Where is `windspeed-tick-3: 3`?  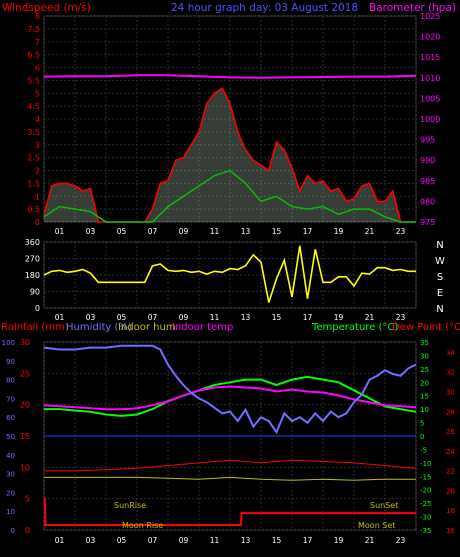
windspeed-tick-3: 3 is located at coordinates (37, 145).